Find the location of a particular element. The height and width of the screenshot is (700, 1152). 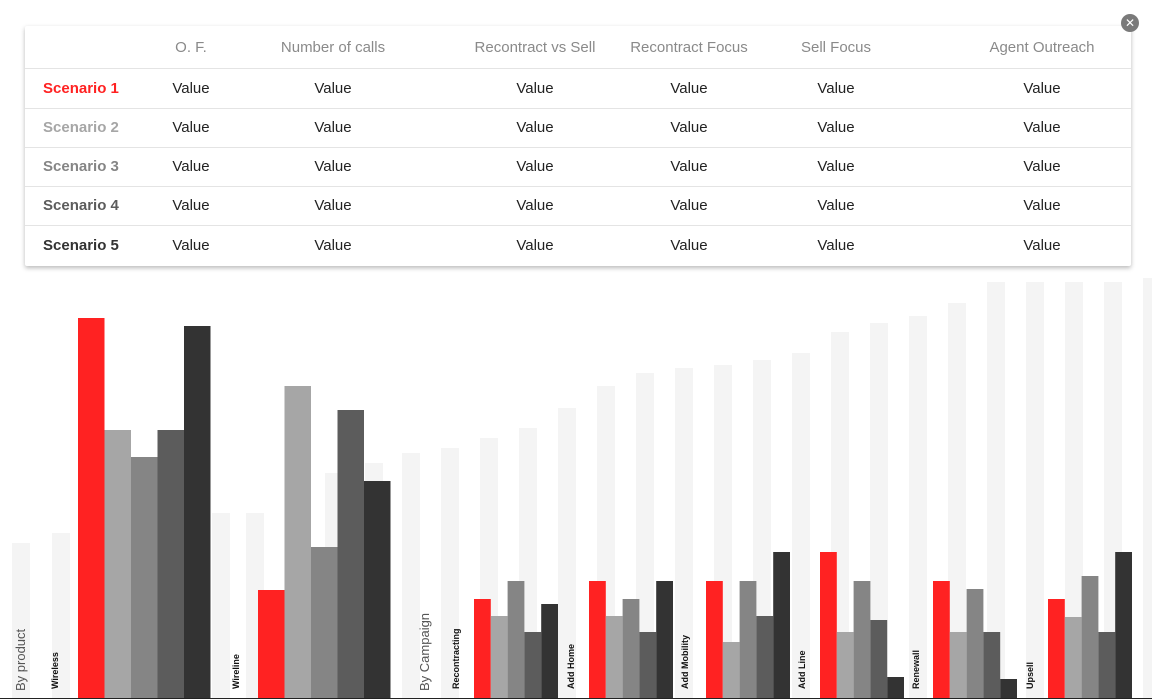

category-label: Recontracting is located at coordinates (456, 658).